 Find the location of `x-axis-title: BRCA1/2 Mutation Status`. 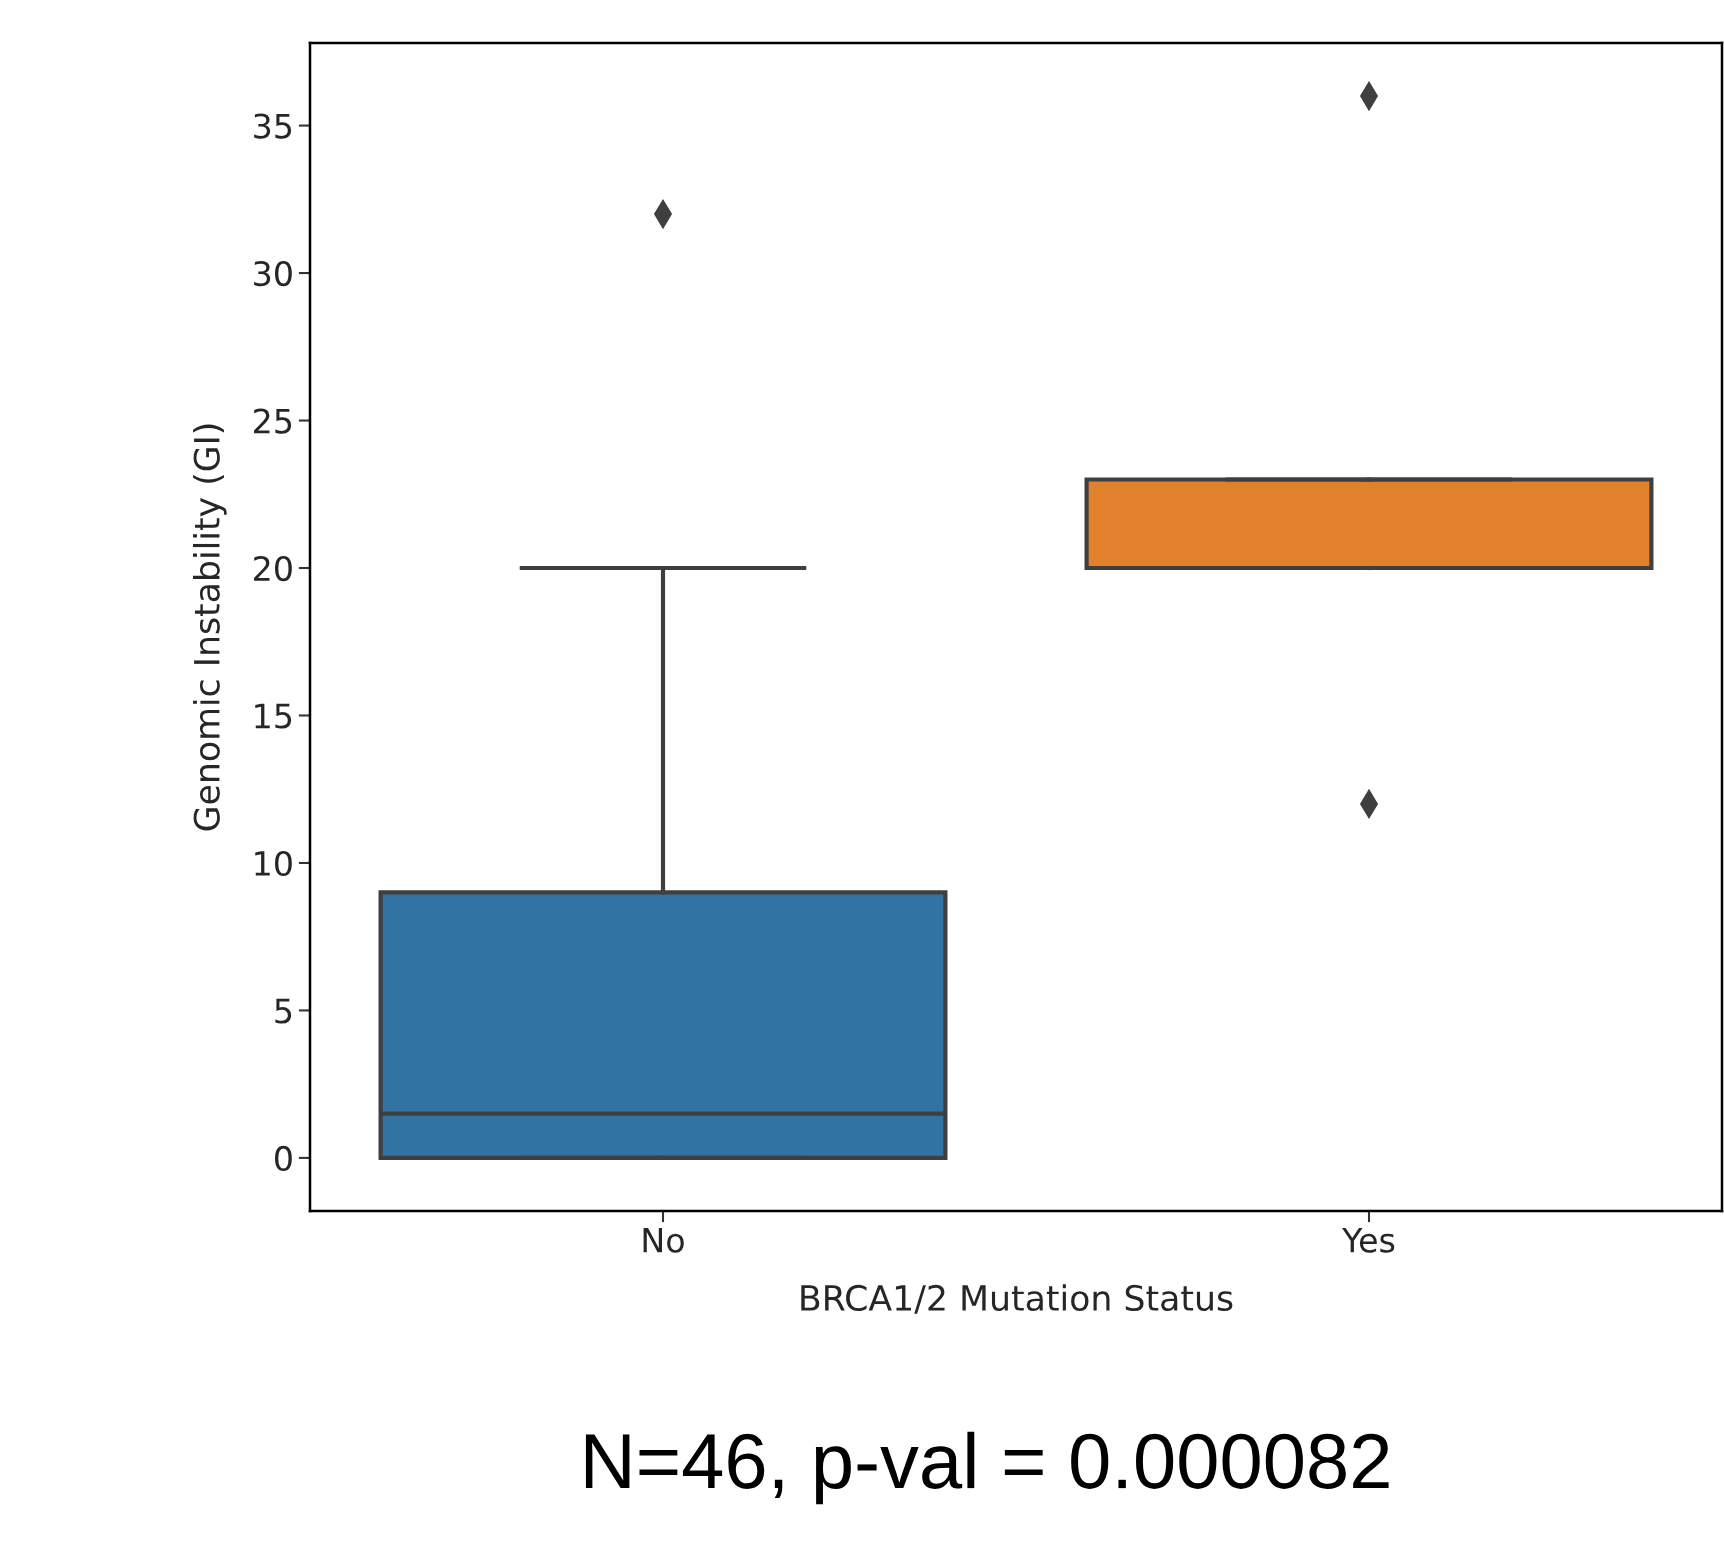

x-axis-title: BRCA1/2 Mutation Status is located at coordinates (1017, 1299).